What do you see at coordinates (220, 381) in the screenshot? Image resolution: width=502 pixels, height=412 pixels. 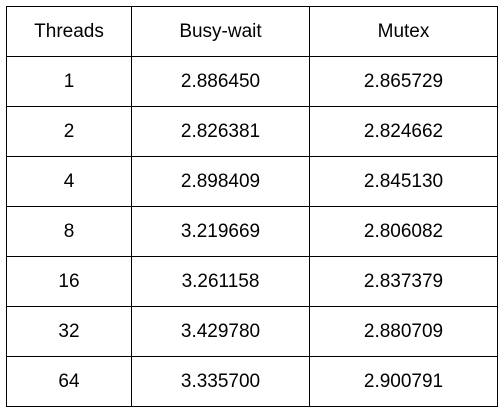 I see `busy-wait-cell: 3.335700` at bounding box center [220, 381].